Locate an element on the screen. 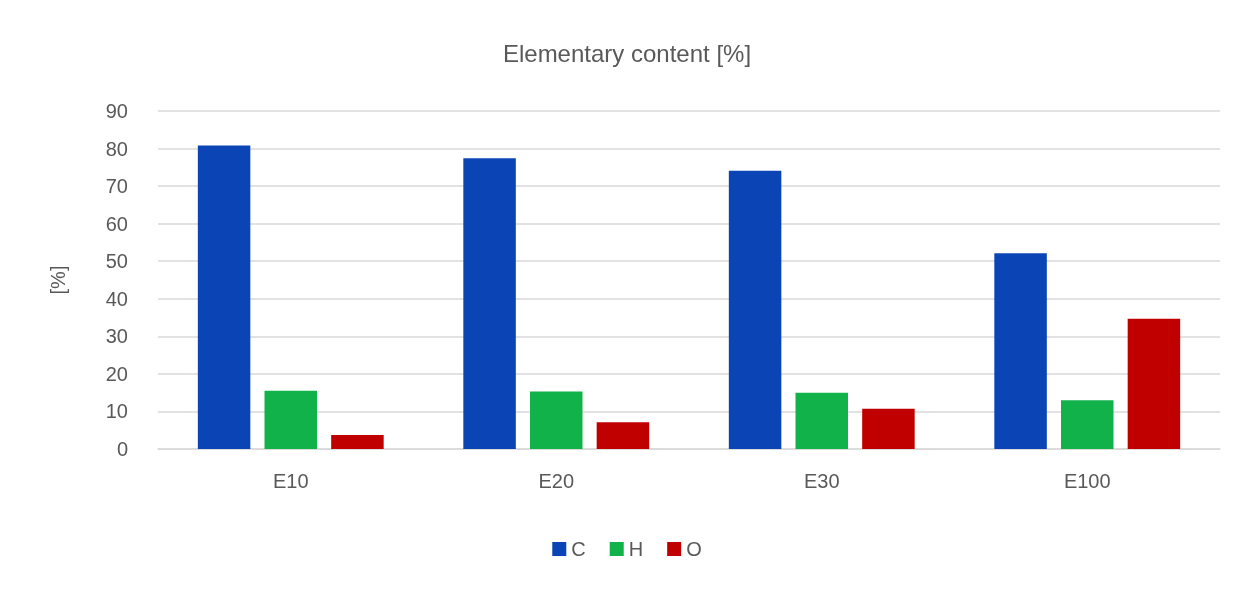  y-tick-label: 90 is located at coordinates (116, 111).